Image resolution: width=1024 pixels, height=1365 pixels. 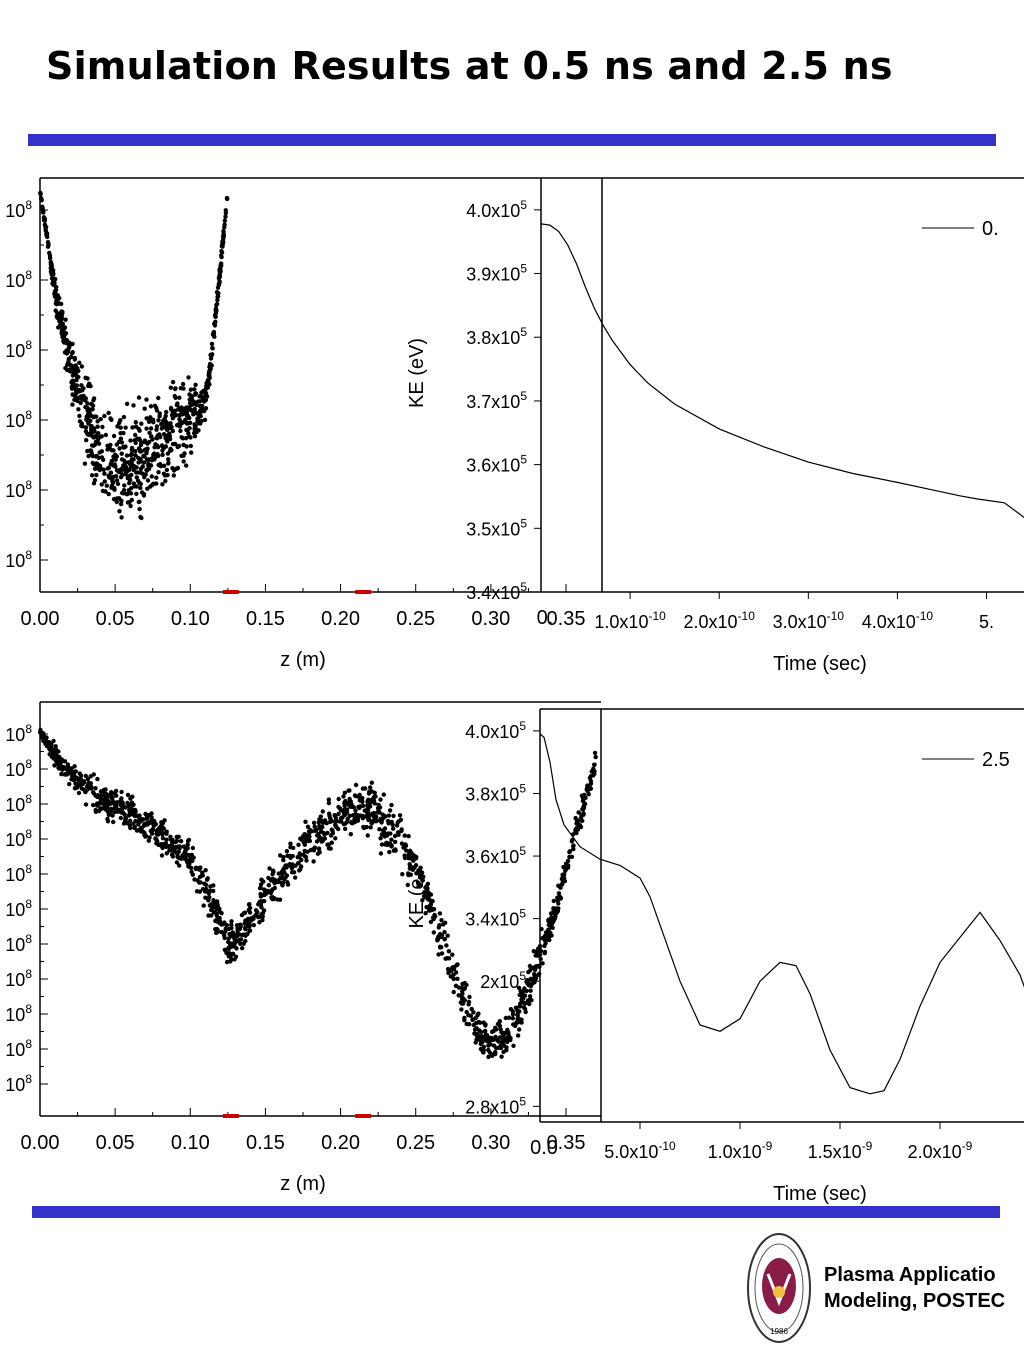 What do you see at coordinates (18, 733) in the screenshot?
I see `y-tick-label: 108` at bounding box center [18, 733].